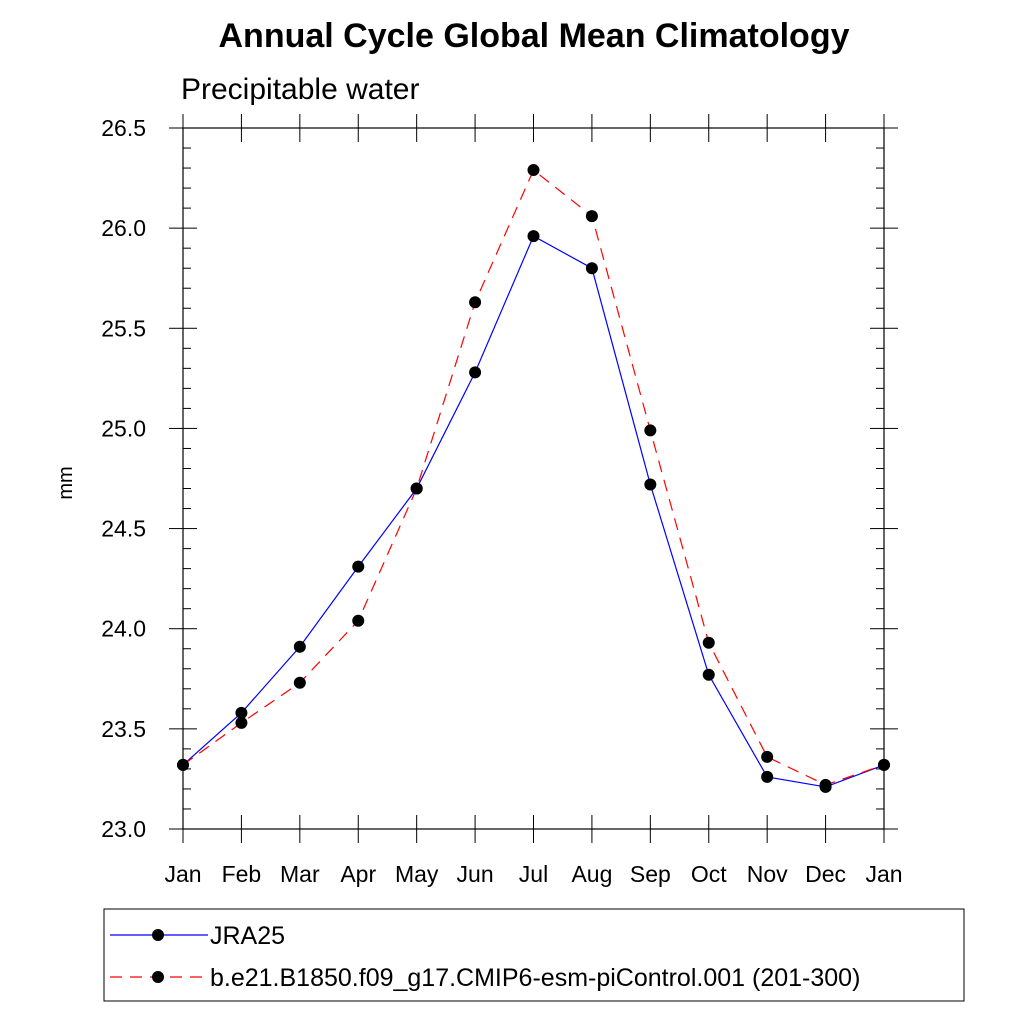  Describe the element at coordinates (534, 36) in the screenshot. I see `chart-title: Annual Cycle Global Mean Climatology` at that location.